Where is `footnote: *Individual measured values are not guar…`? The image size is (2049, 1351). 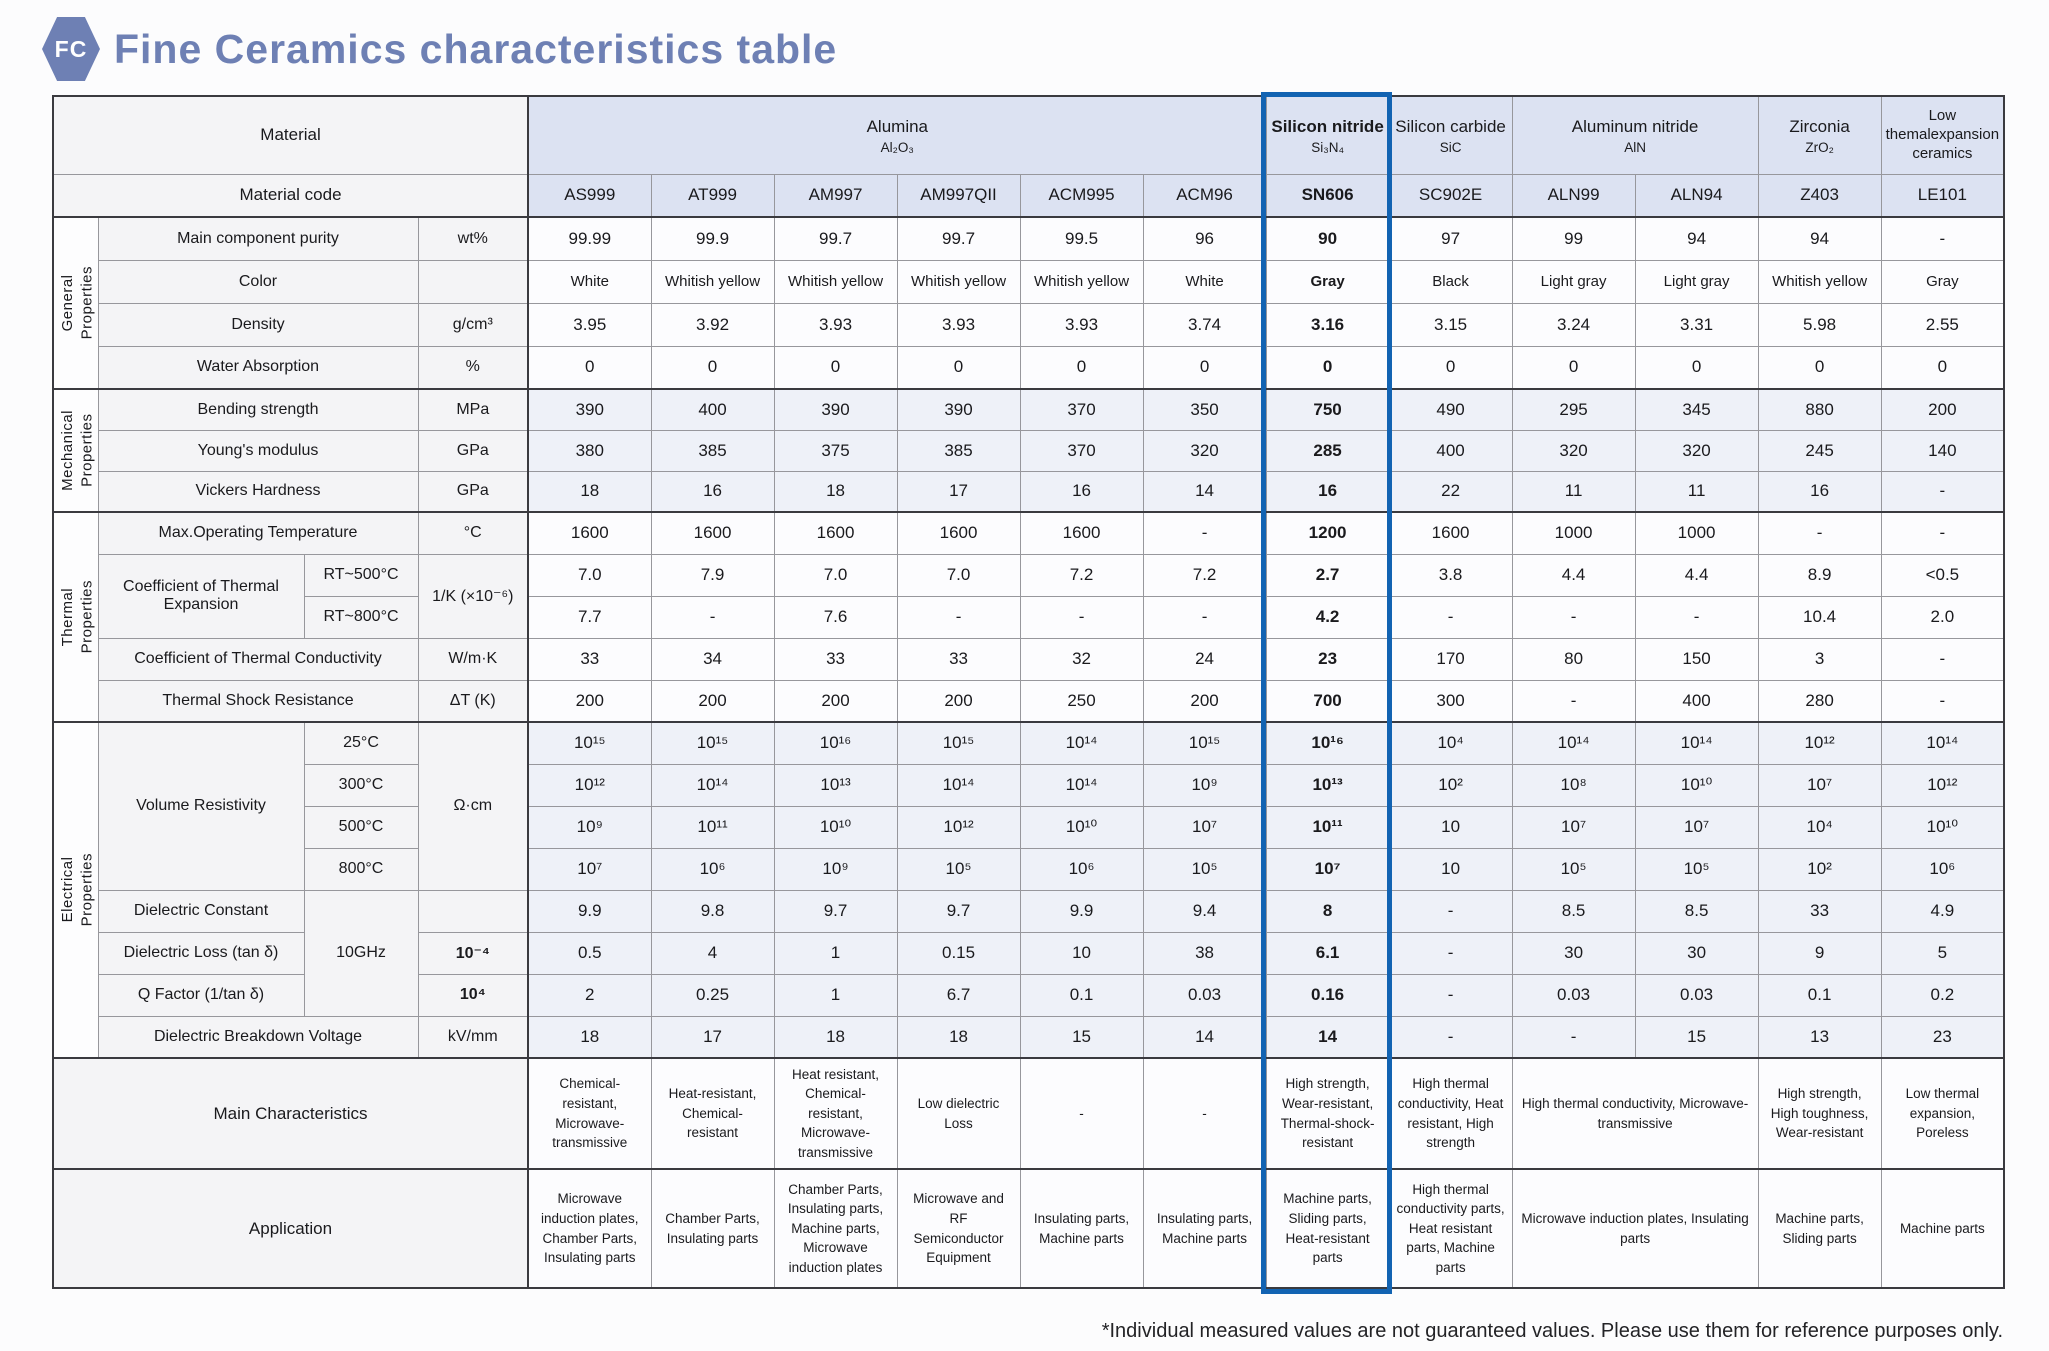
footnote: *Individual measured values are not guar… is located at coordinates (1552, 1331).